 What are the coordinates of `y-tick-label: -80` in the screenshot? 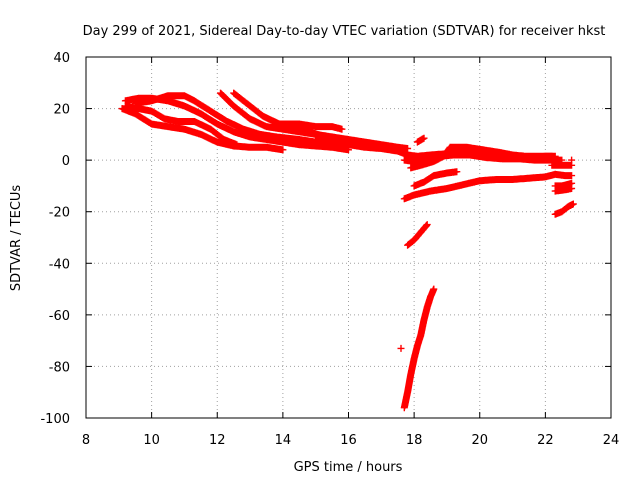 It's located at (59, 367).